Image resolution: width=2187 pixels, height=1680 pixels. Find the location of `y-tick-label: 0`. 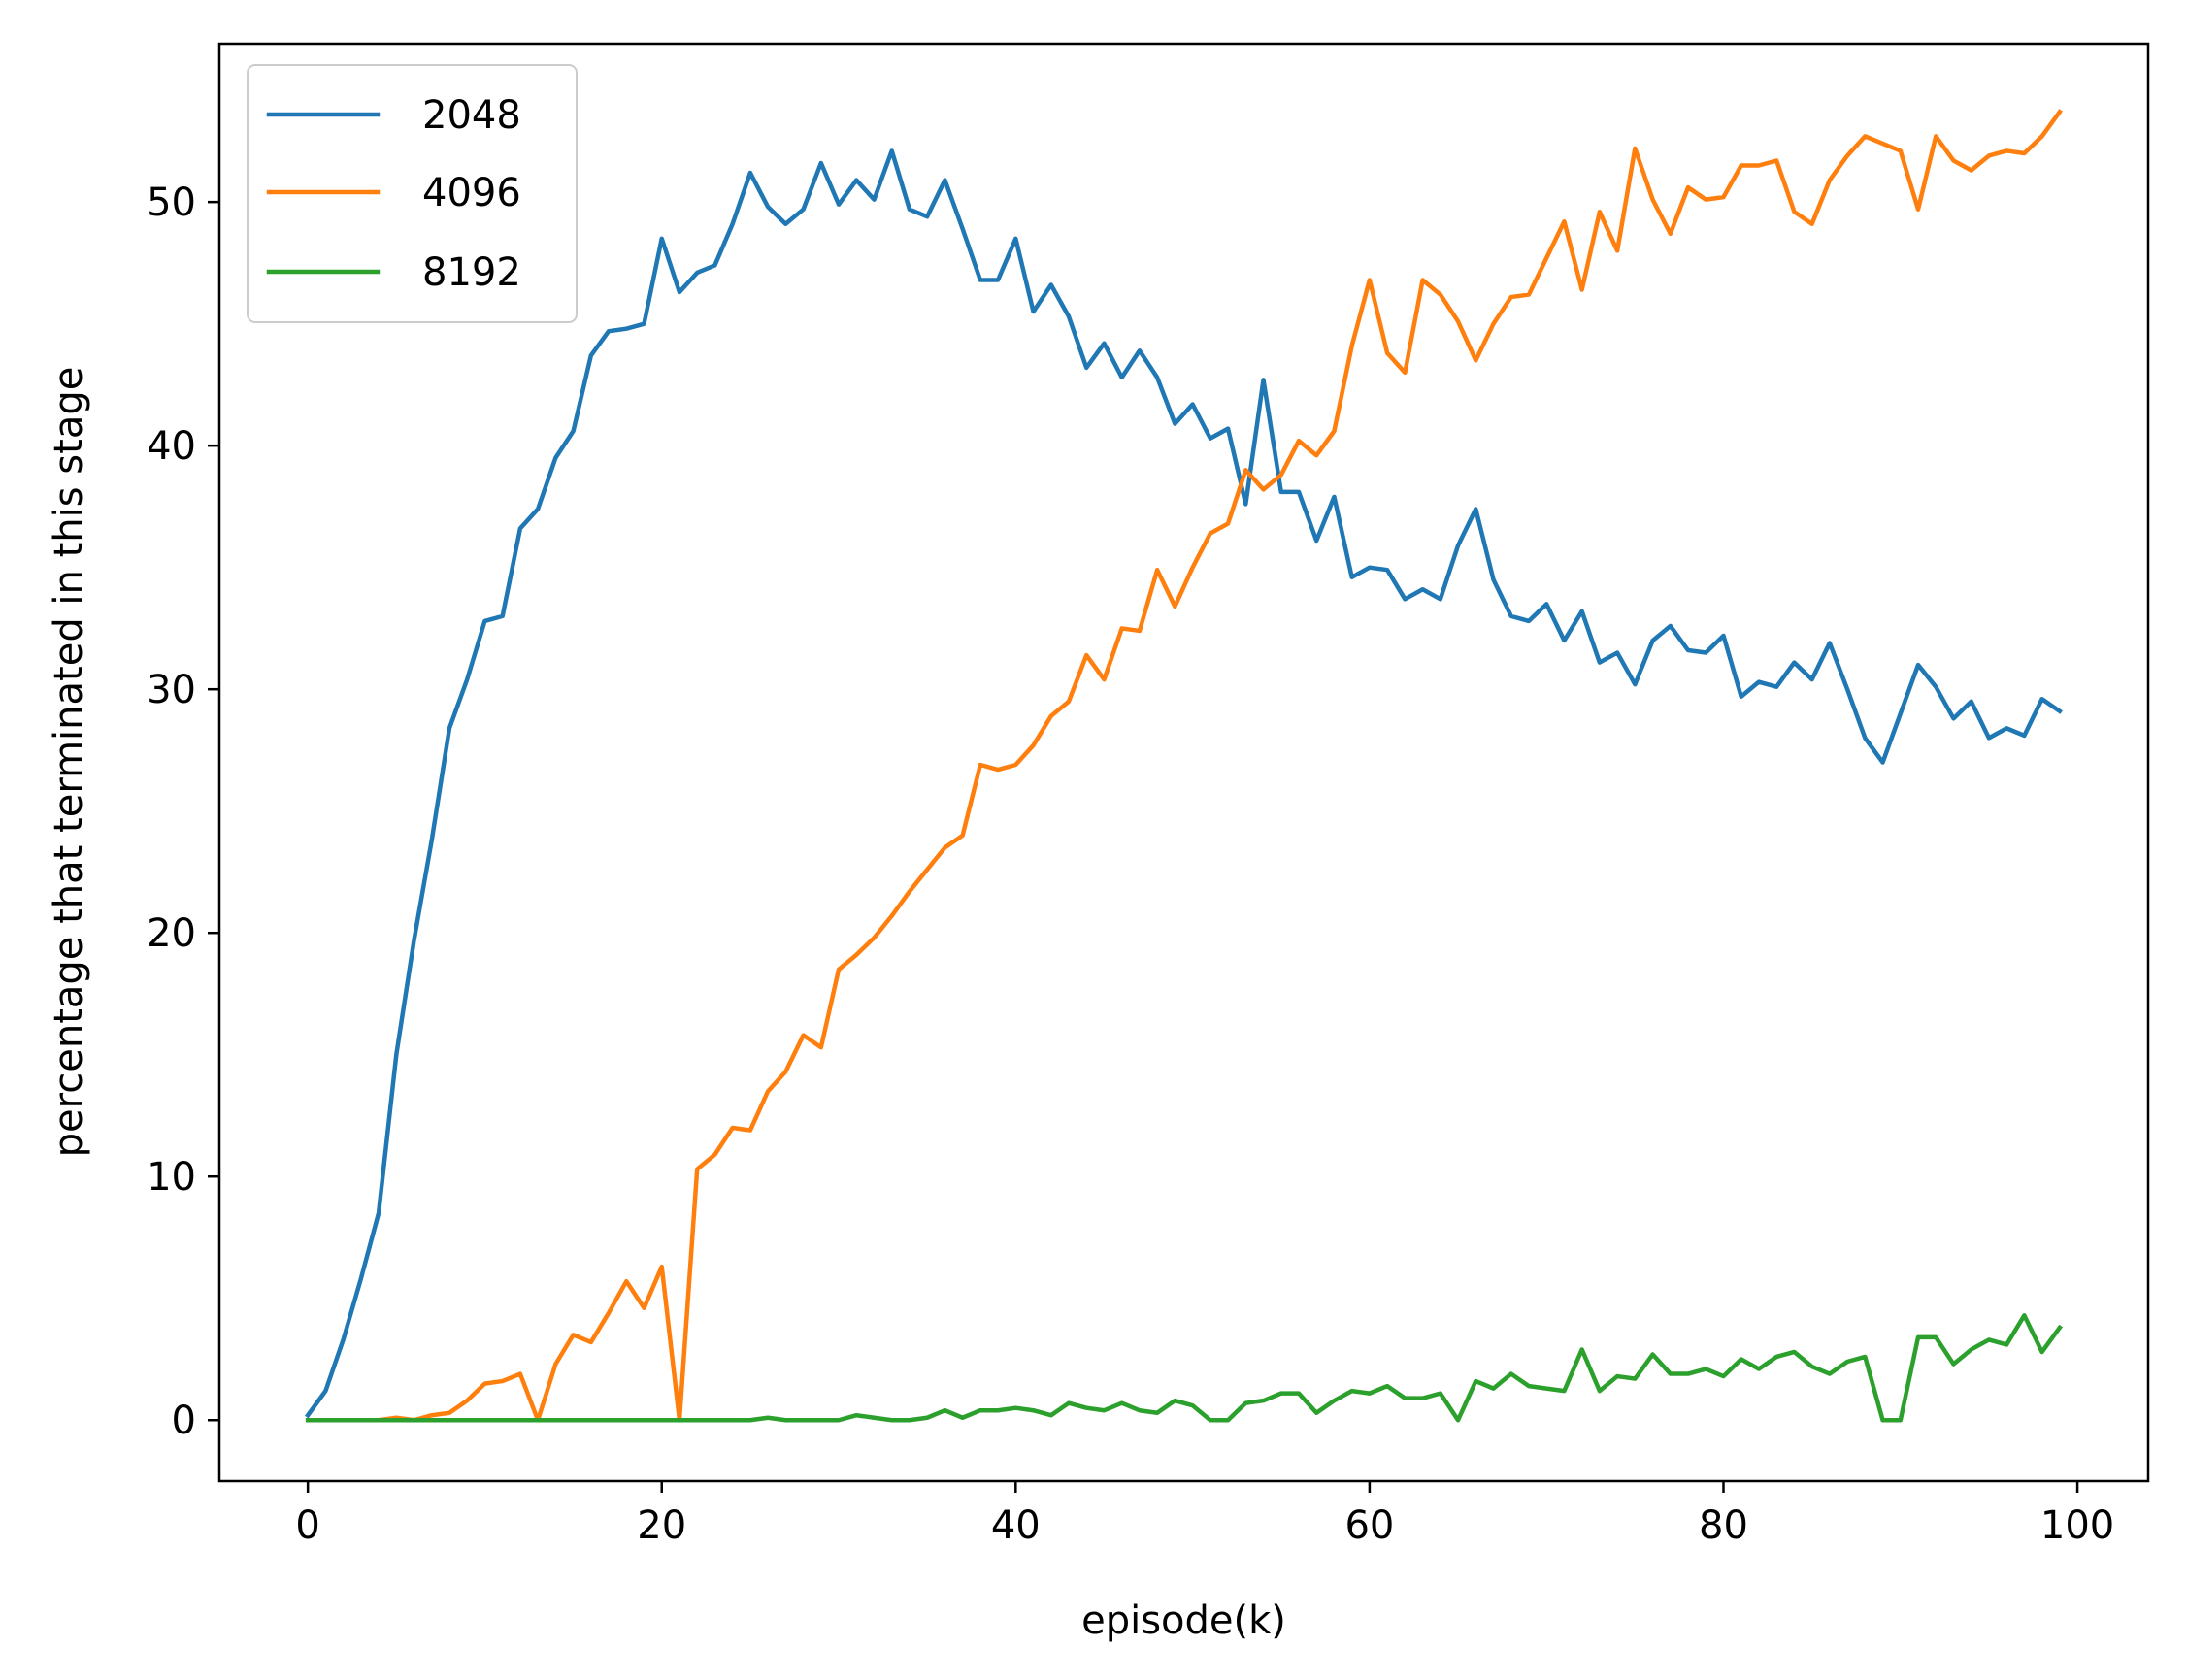

y-tick-label: 0 is located at coordinates (184, 1421).